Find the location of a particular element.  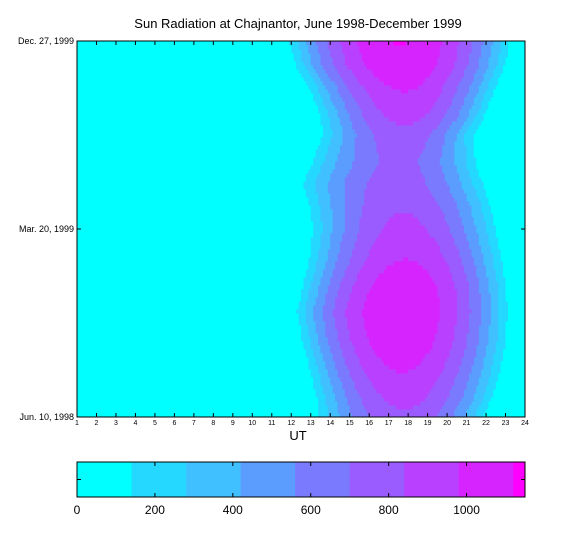

colorbar-axis: 0 200 400 600 800 1000 is located at coordinates (299, 489).